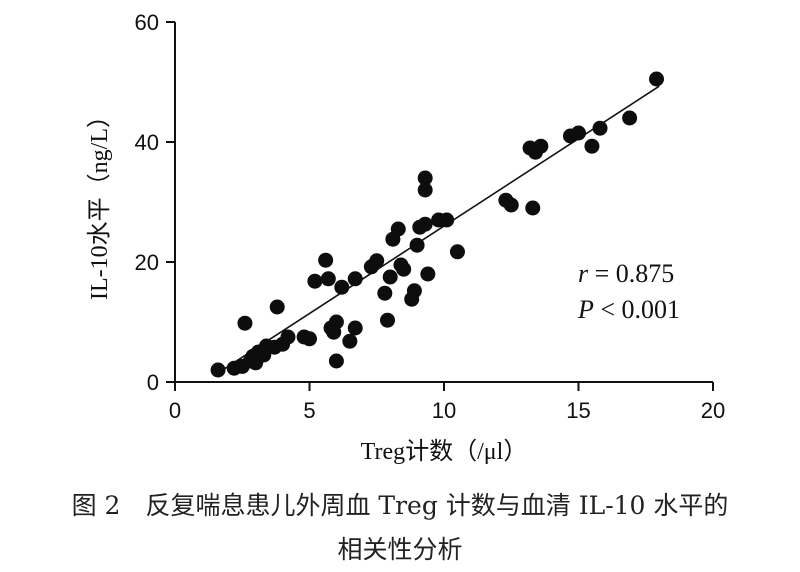 The image size is (800, 572). What do you see at coordinates (578, 410) in the screenshot?
I see `x-tick-label: 15` at bounding box center [578, 410].